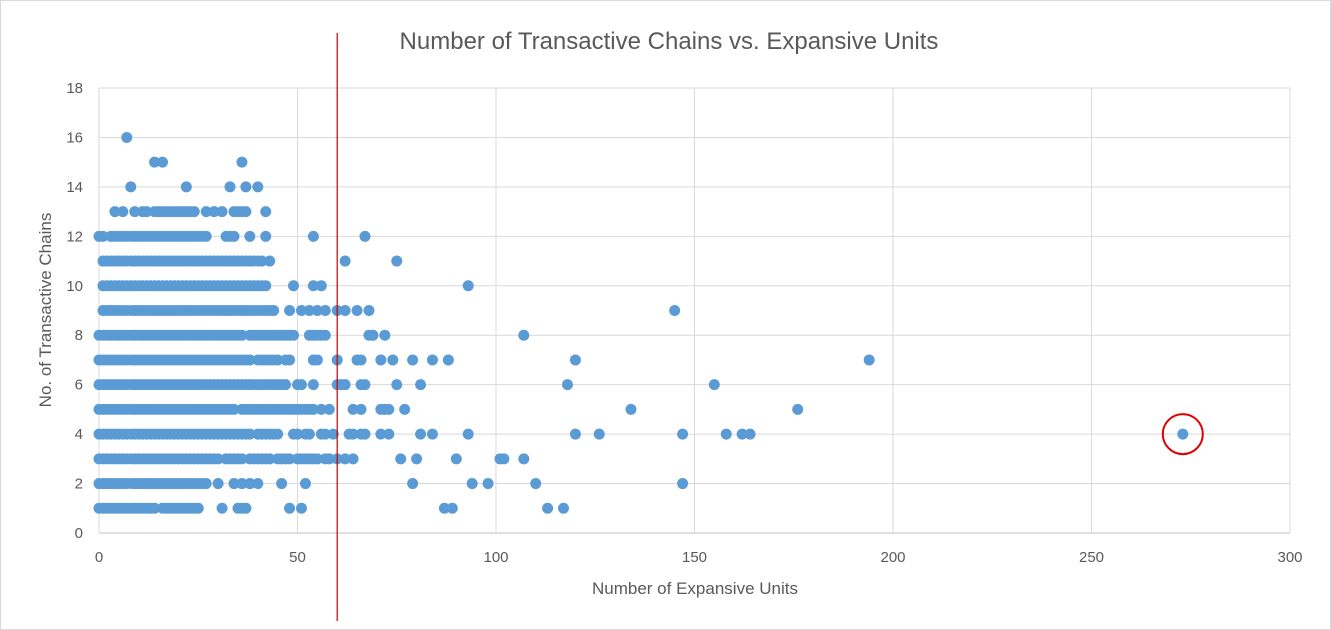  Describe the element at coordinates (1091, 557) in the screenshot. I see `x-tick-label: 250` at that location.